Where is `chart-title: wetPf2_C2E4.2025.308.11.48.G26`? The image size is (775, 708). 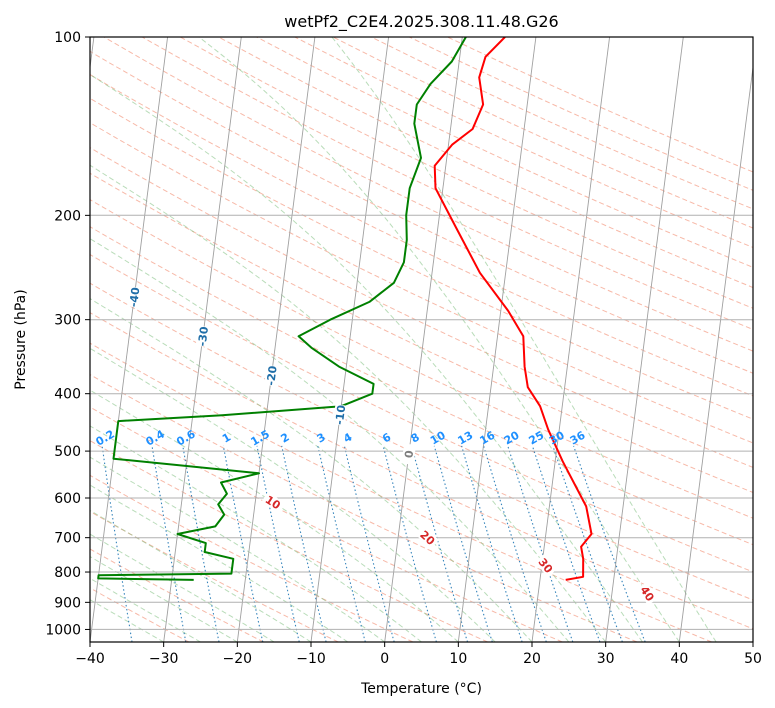 chart-title: wetPf2_C2E4.2025.308.11.48.G26 is located at coordinates (421, 22).